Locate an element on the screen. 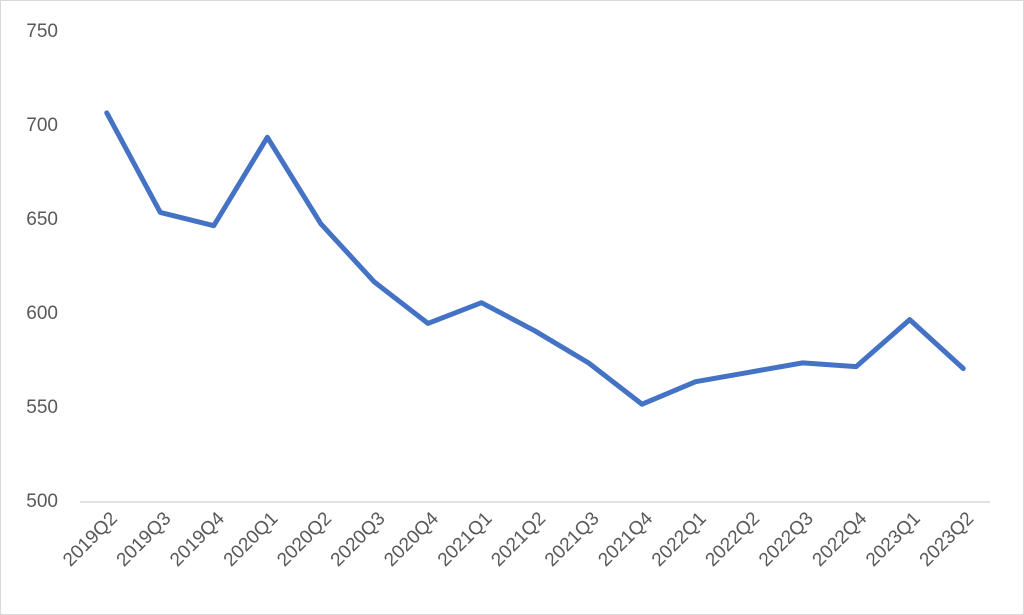 The image size is (1024, 615). y-tick-label: 650 is located at coordinates (42, 219).